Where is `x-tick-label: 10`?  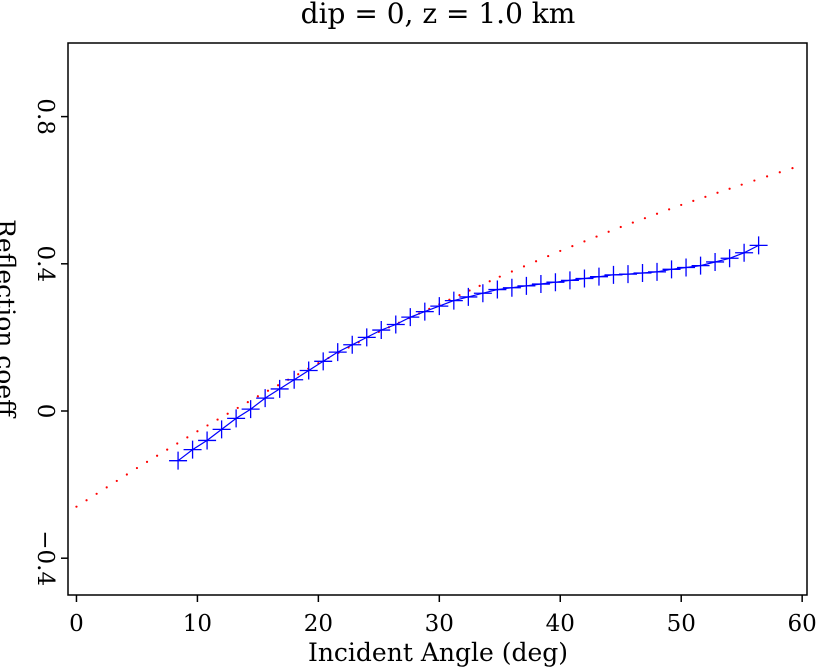 x-tick-label: 10 is located at coordinates (197, 624).